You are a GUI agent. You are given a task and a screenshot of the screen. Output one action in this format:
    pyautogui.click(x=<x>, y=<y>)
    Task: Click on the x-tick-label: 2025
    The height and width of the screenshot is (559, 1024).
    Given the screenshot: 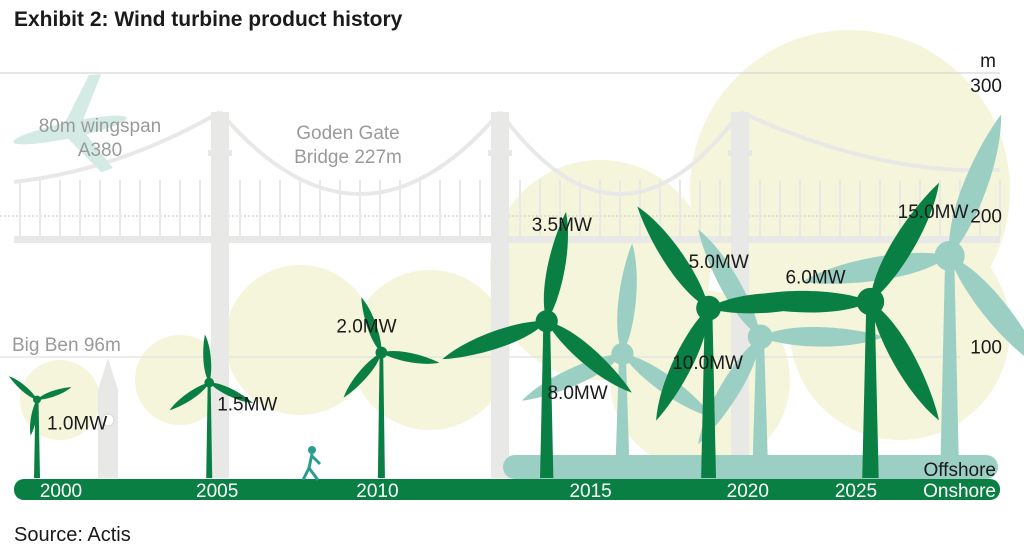 What is the action you would take?
    pyautogui.click(x=856, y=491)
    